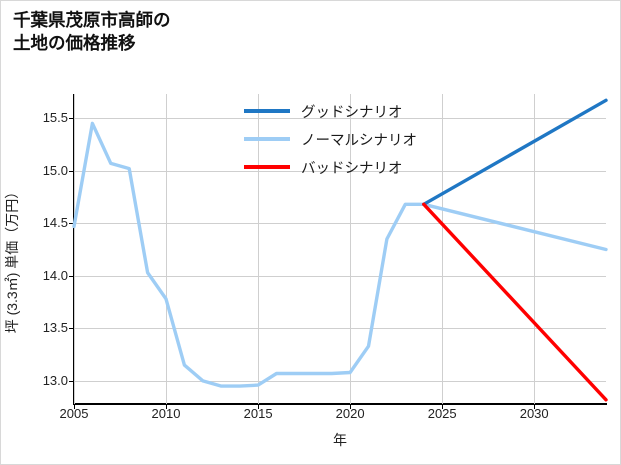 This screenshot has height=465, width=621. I want to click on y-tick-label: 15.0, so click(55, 170).